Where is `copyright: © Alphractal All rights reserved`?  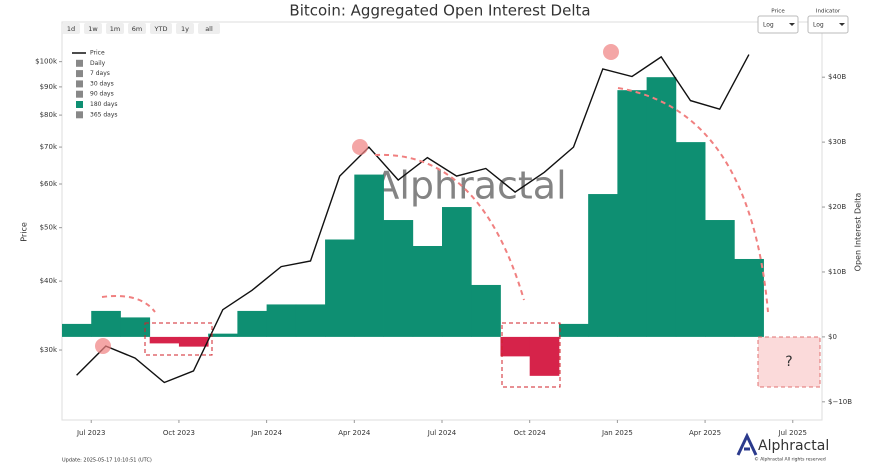 copyright: © Alphractal All rights reserved is located at coordinates (790, 459).